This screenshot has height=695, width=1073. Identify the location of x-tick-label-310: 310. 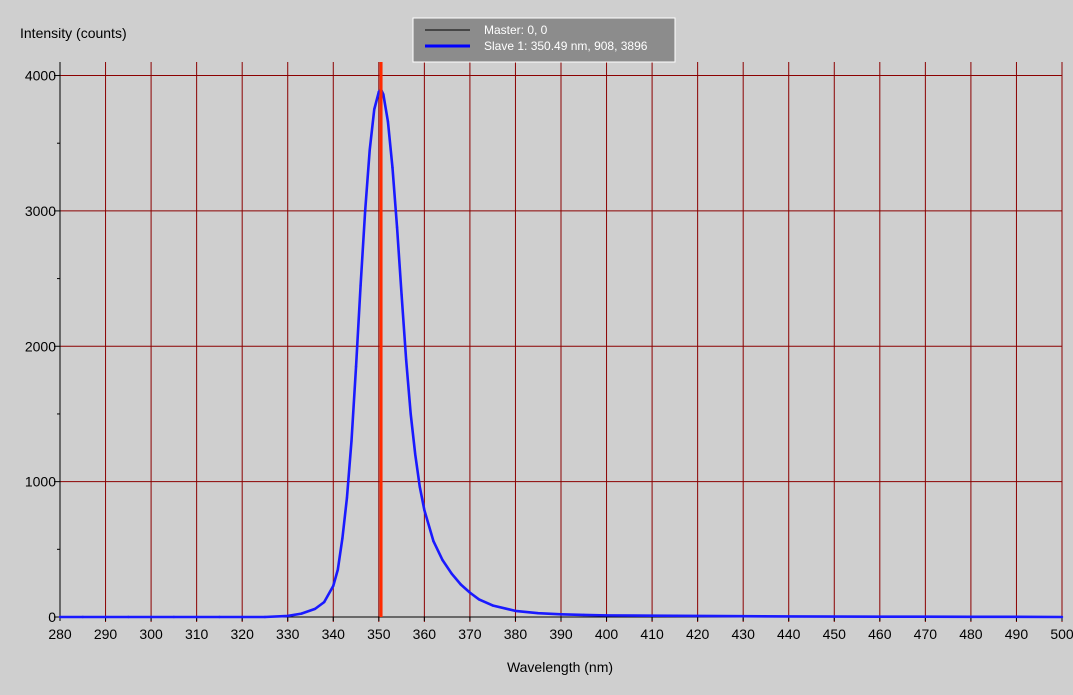
(197, 634).